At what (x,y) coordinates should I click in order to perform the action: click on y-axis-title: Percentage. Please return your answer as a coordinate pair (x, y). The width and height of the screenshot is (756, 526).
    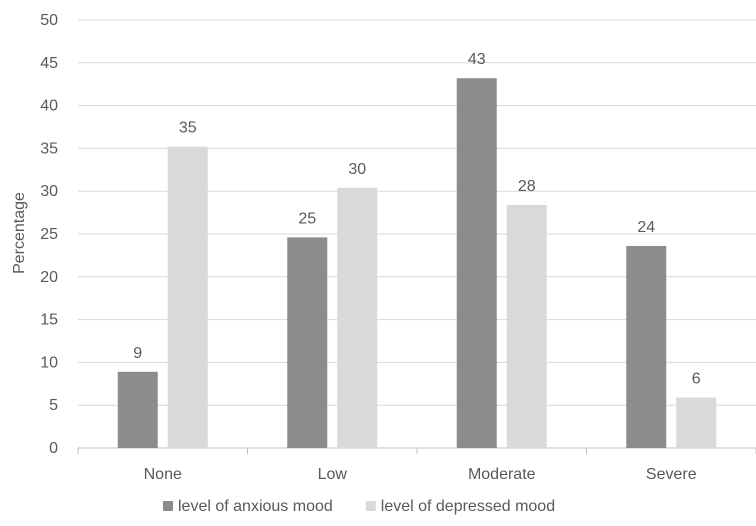
    Looking at the image, I should click on (19, 233).